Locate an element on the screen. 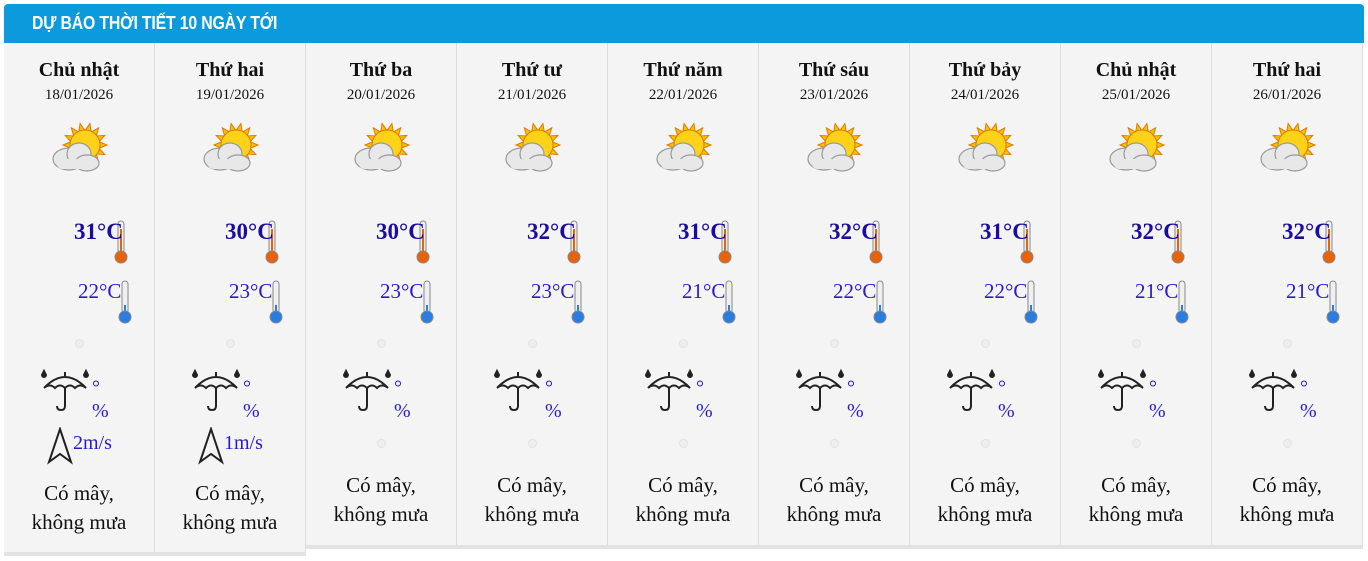 The height and width of the screenshot is (561, 1368). day-date: 19/01/2026 is located at coordinates (230, 95).